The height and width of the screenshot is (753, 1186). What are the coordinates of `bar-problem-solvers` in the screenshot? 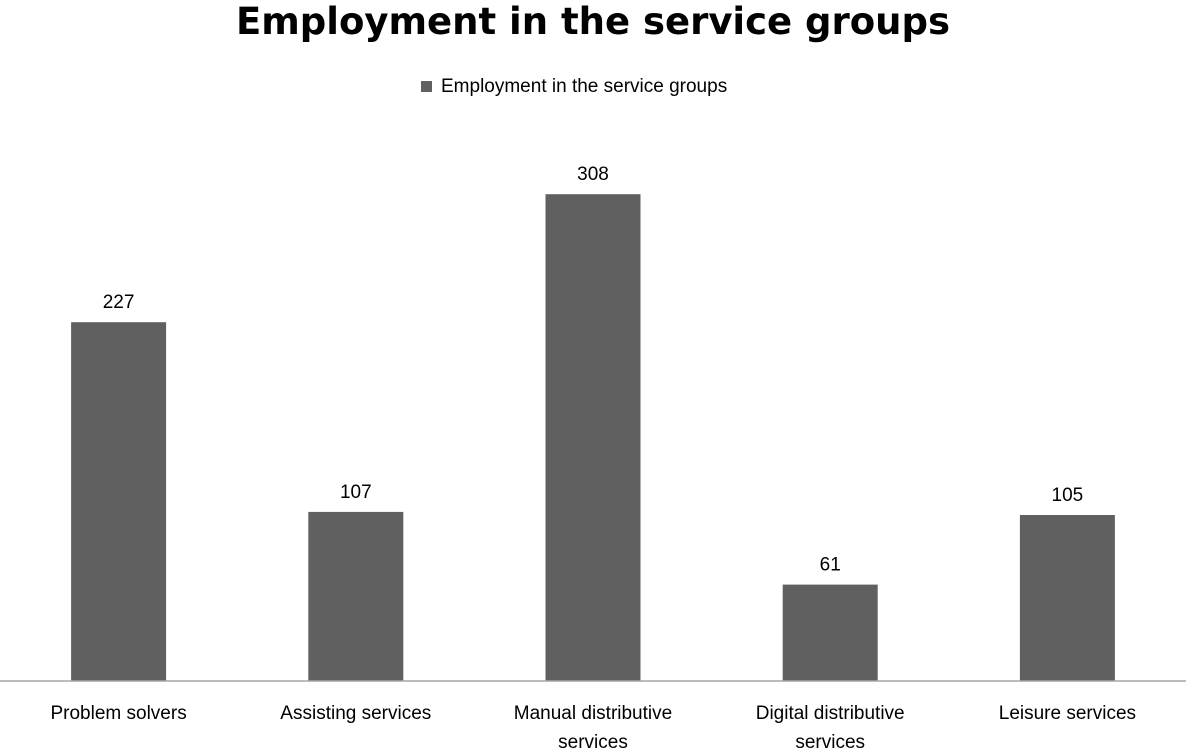 It's located at (119, 501).